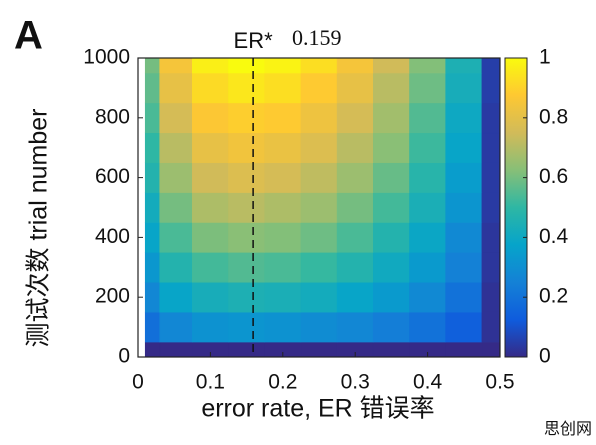 Image resolution: width=596 pixels, height=445 pixels. I want to click on colorbar-tick-label: 0.2, so click(553, 296).